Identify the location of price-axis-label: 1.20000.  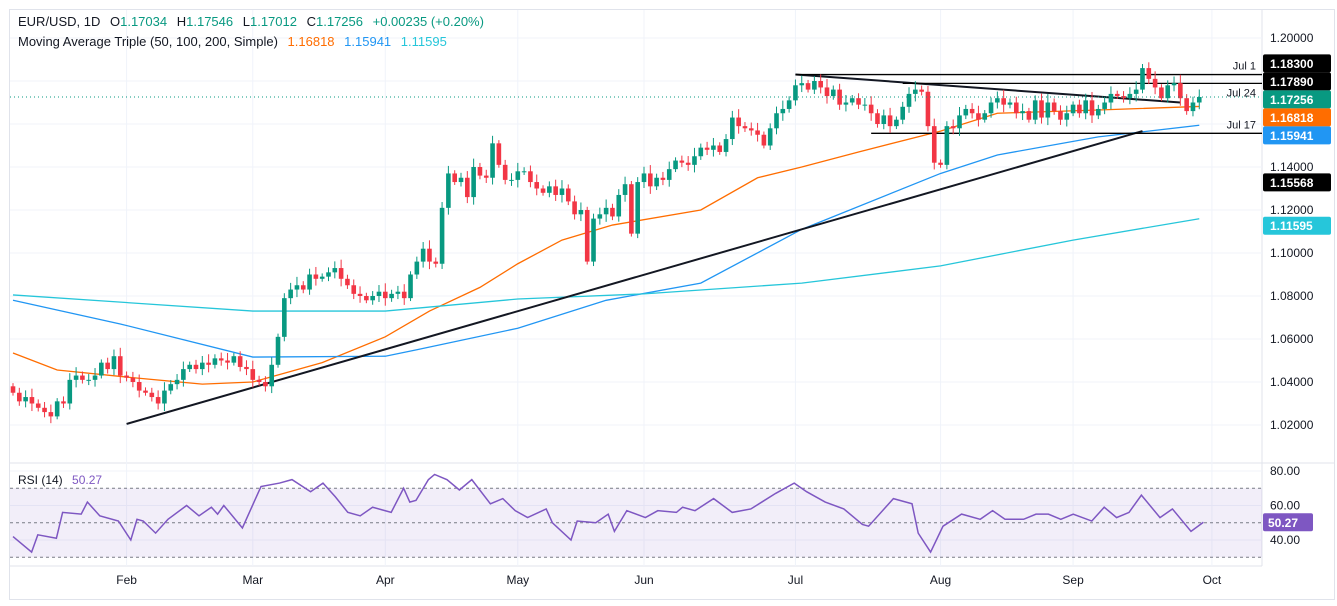
(1292, 38).